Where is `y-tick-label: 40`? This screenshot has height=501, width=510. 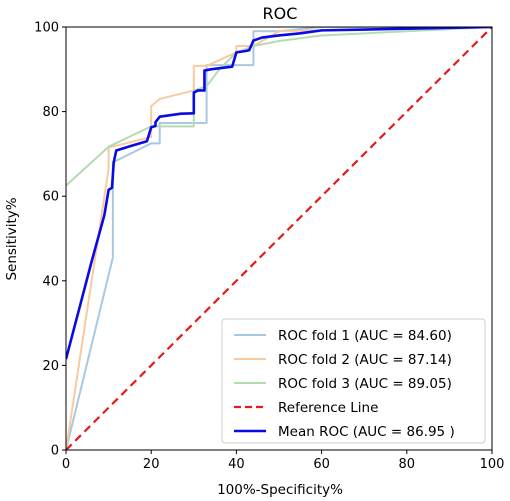 y-tick-label: 40 is located at coordinates (50, 281).